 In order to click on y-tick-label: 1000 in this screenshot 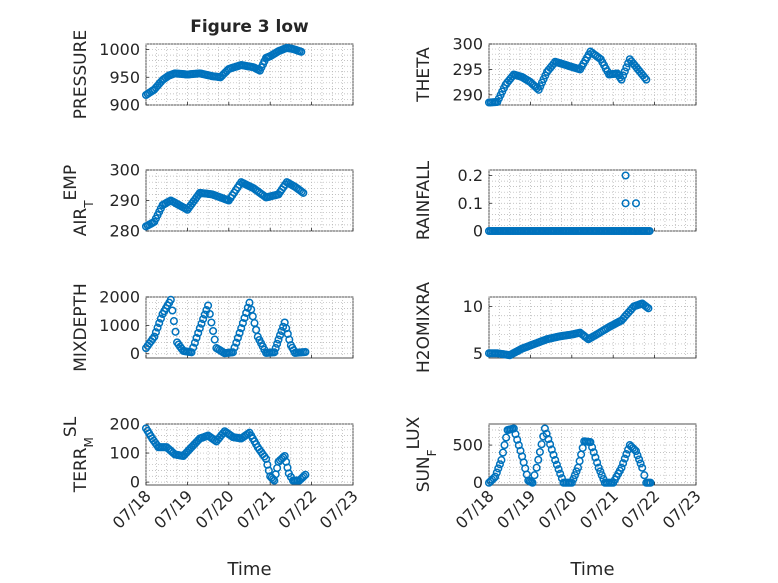, I will do `click(119, 325)`.